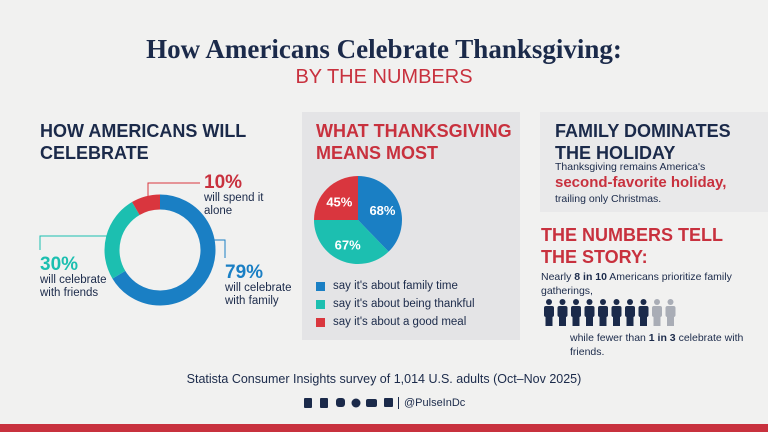 This screenshot has width=768, height=432. What do you see at coordinates (384, 77) in the screenshot?
I see `subtitle: BY THE NUMBERS` at bounding box center [384, 77].